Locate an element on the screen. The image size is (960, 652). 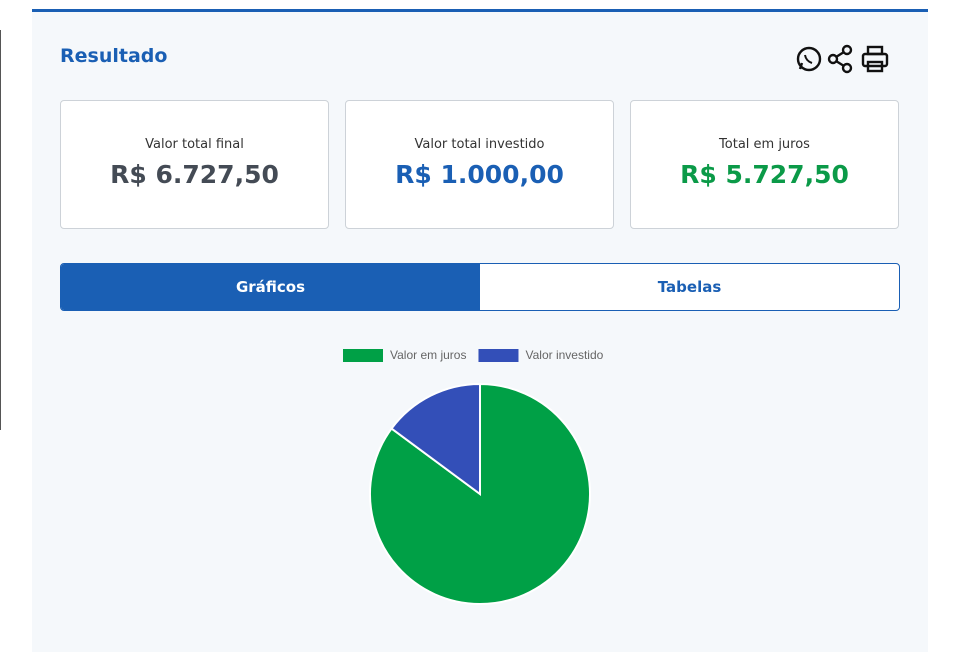
print-icon is located at coordinates (875, 59).